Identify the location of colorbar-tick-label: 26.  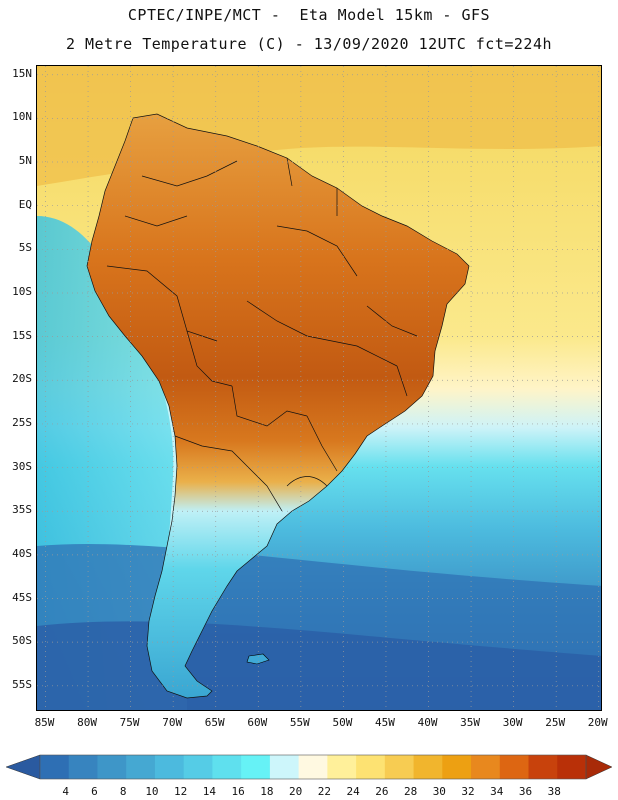
(382, 791).